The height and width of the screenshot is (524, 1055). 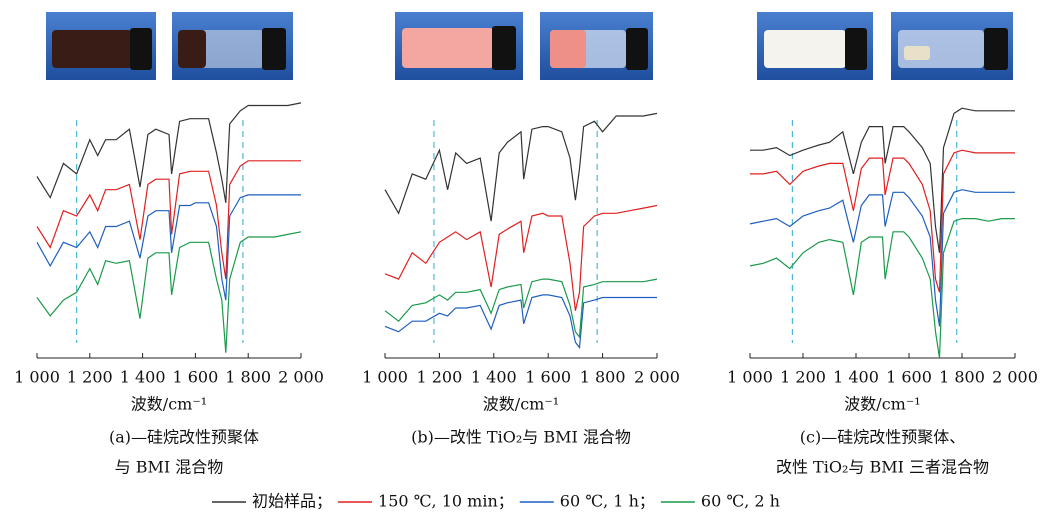 What do you see at coordinates (529, 46) in the screenshot?
I see `photos` at bounding box center [529, 46].